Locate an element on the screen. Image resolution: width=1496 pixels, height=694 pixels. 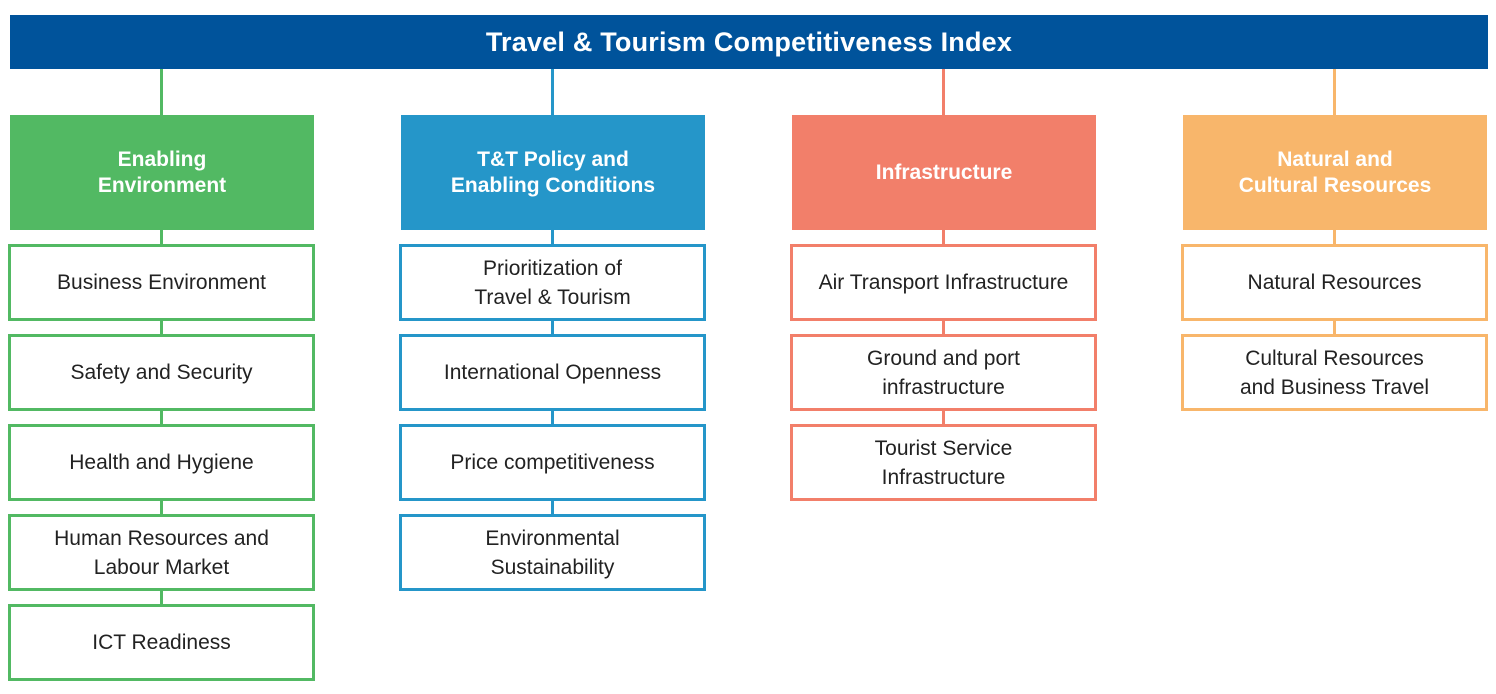
sub-pillar-label: International Openness is located at coordinates (552, 372).